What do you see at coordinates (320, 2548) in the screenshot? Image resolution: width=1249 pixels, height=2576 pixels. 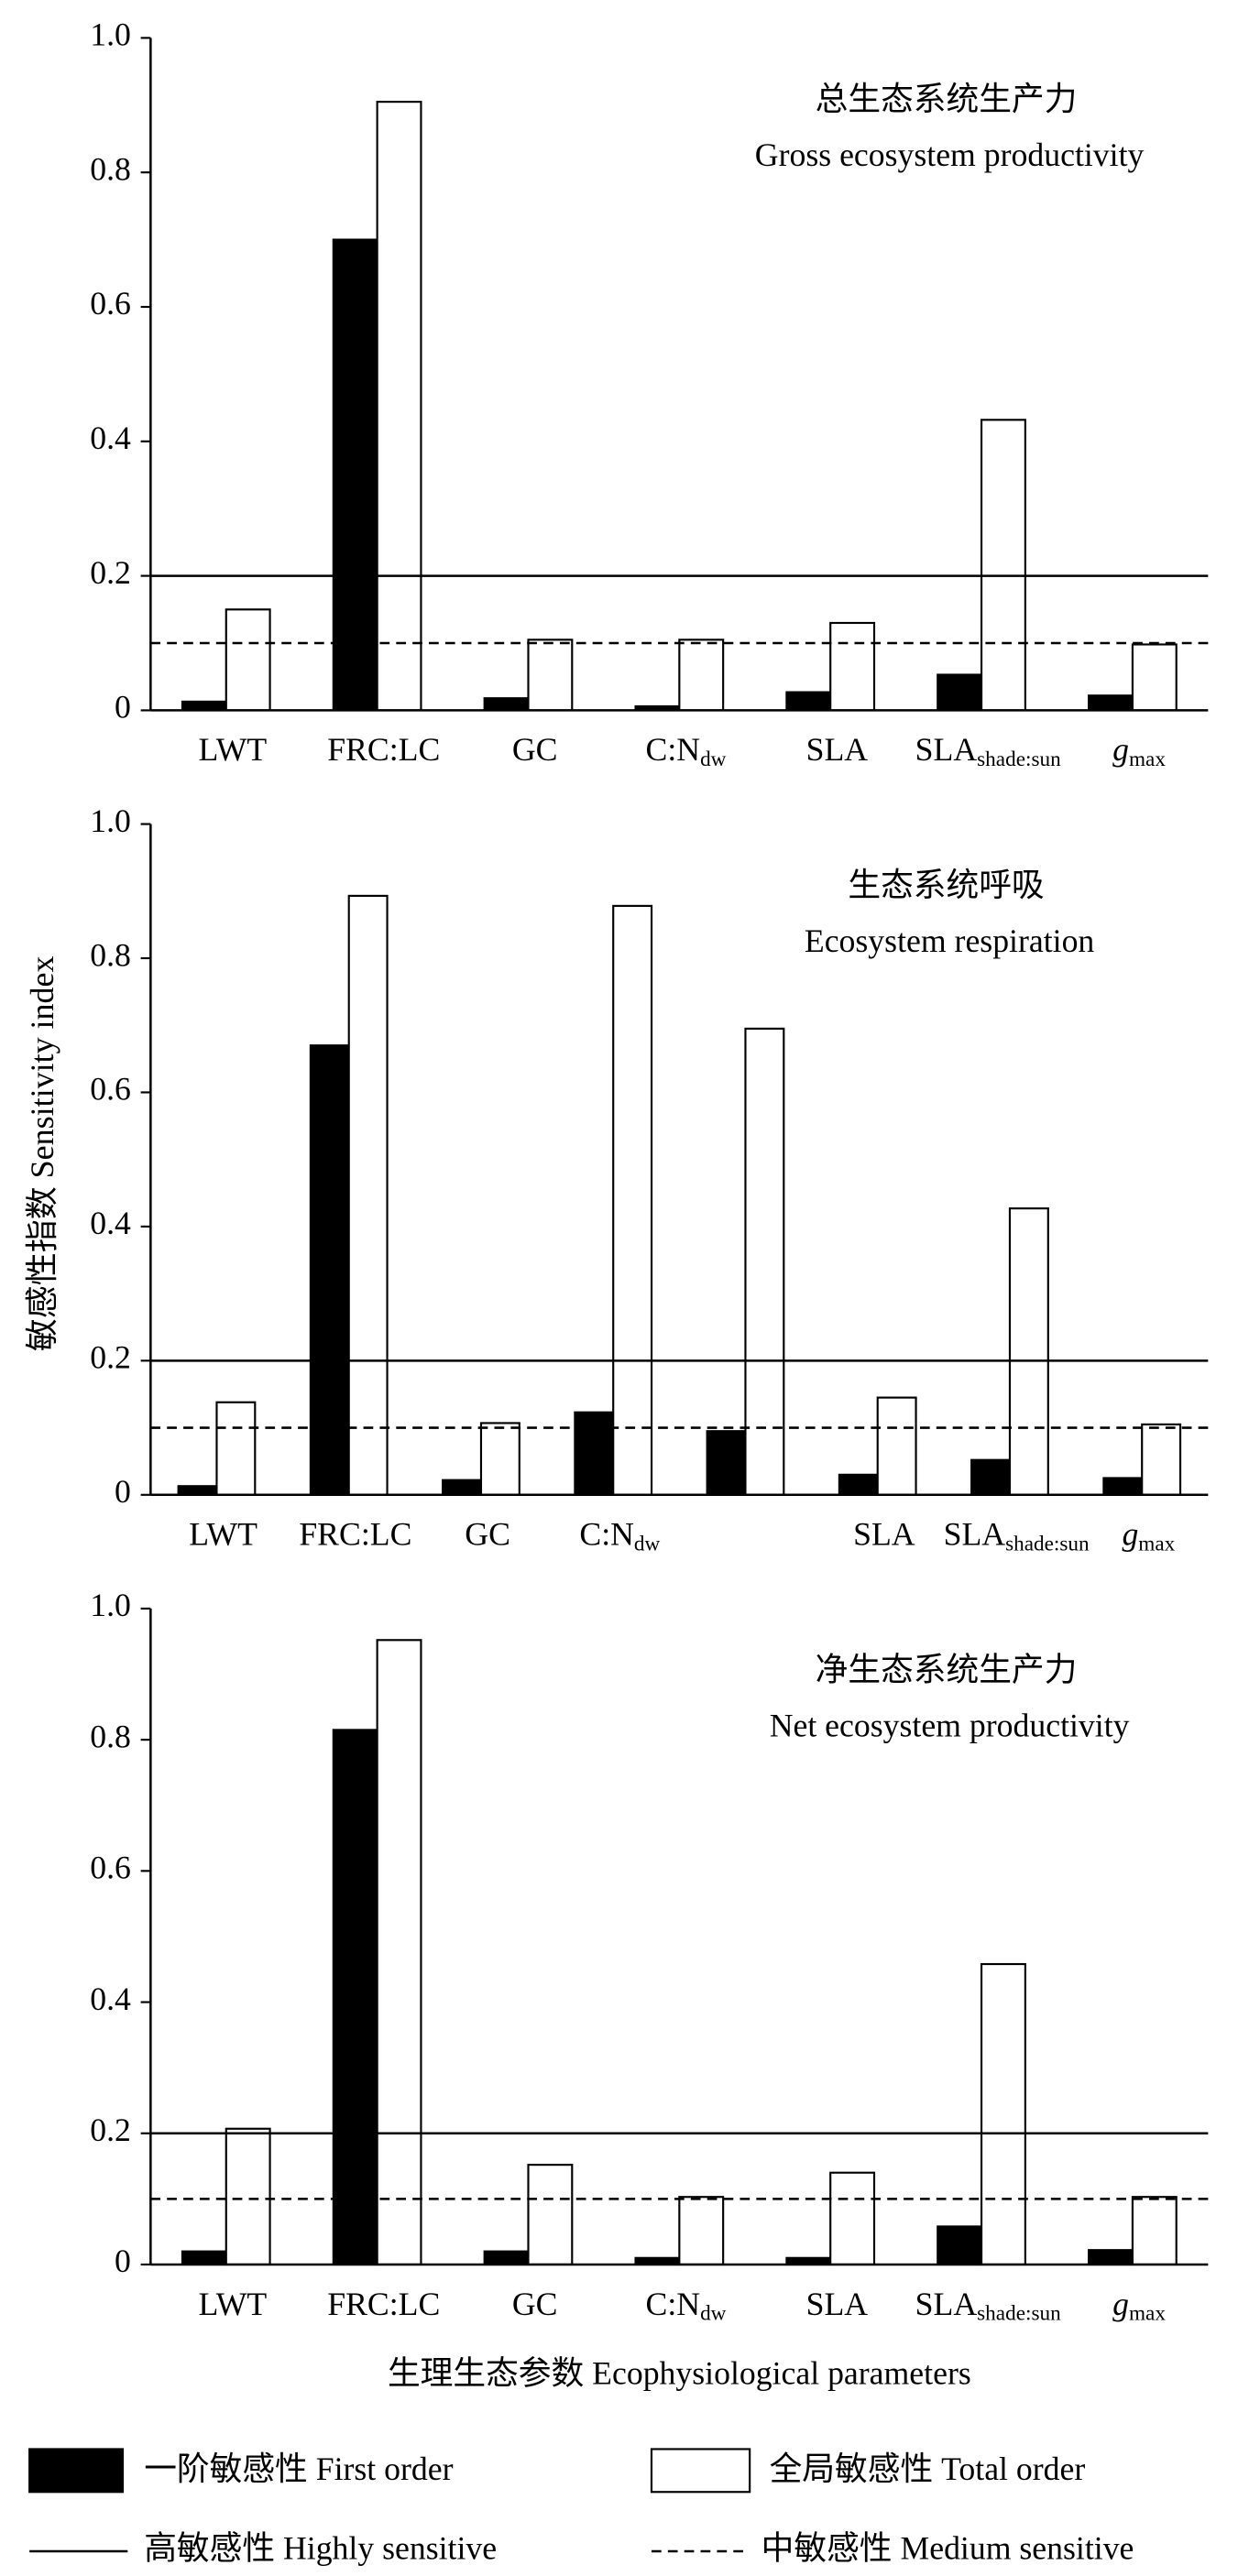 I see `legend-label: 高敏感性 Highly sensitive` at bounding box center [320, 2548].